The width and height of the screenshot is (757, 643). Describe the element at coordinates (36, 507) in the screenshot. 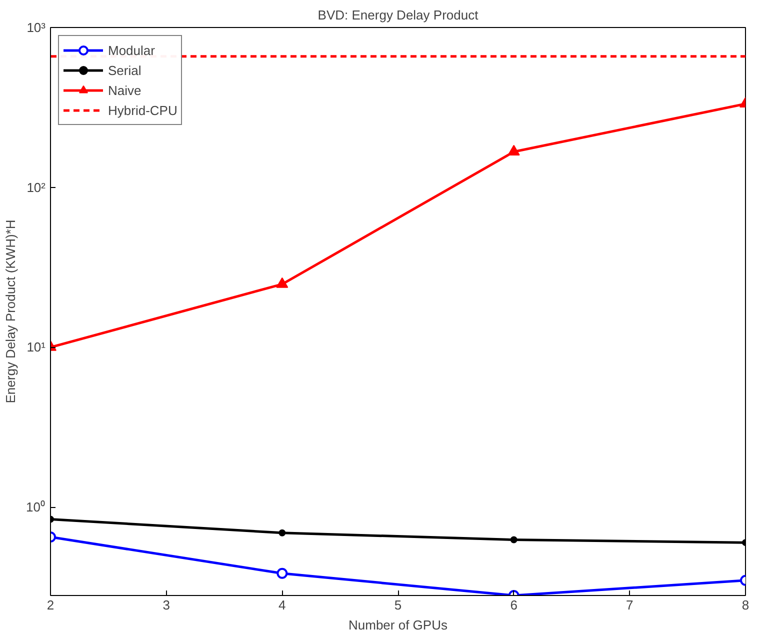

I see `y-tick-label: 10⁰` at that location.